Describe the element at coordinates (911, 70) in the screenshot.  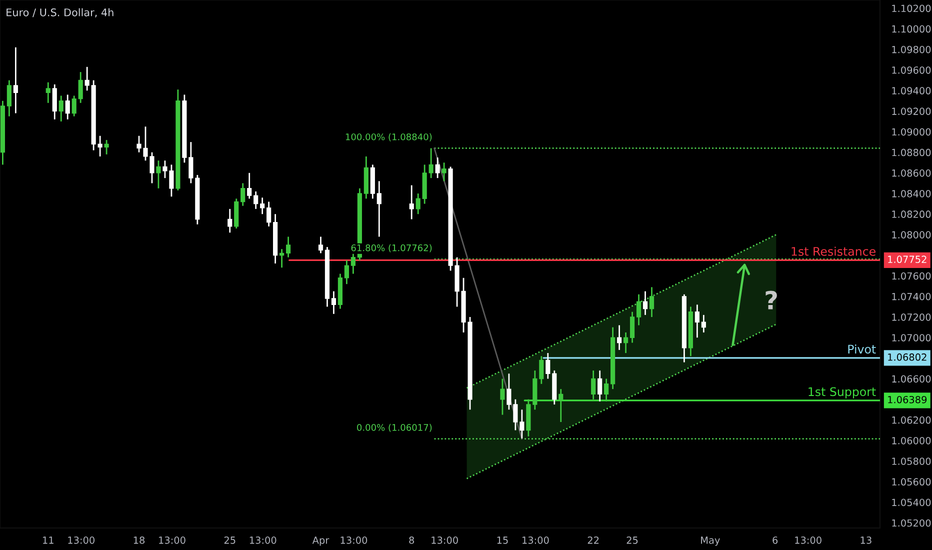
I see `y-tick-label: 1.09600` at that location.